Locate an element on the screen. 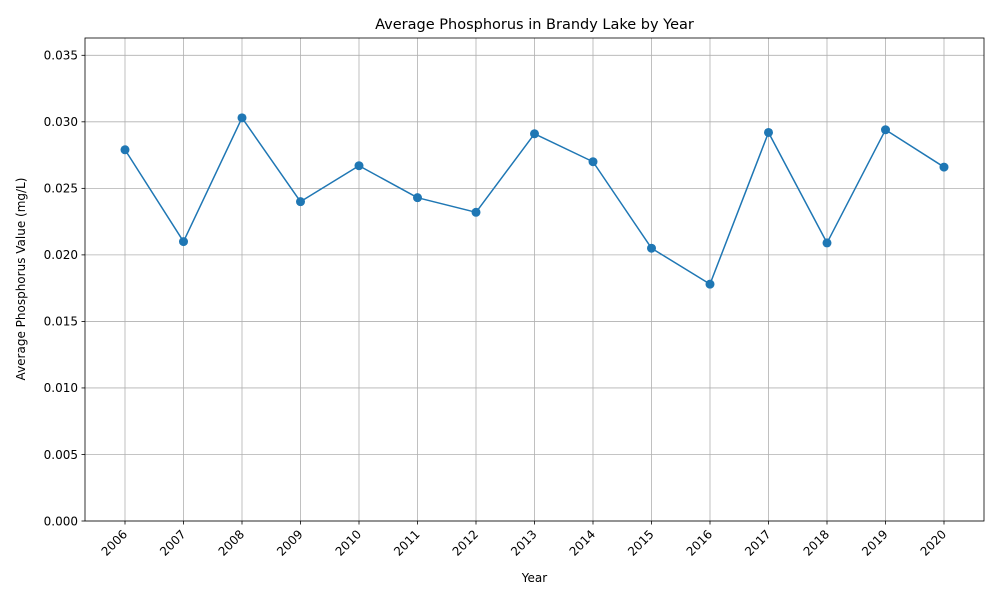  x-tick-label: 2017 is located at coordinates (757, 542).